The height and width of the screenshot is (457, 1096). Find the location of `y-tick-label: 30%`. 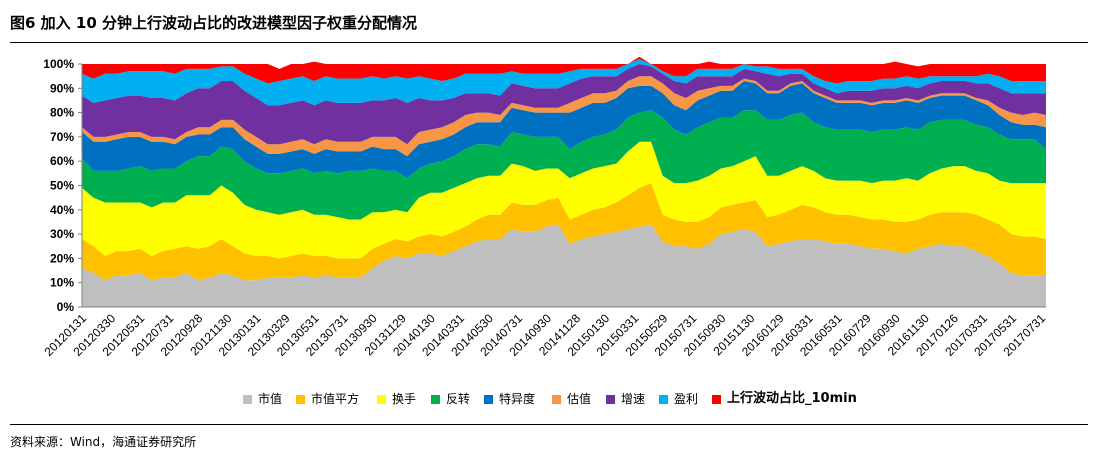

y-tick-label: 30% is located at coordinates (62, 234).